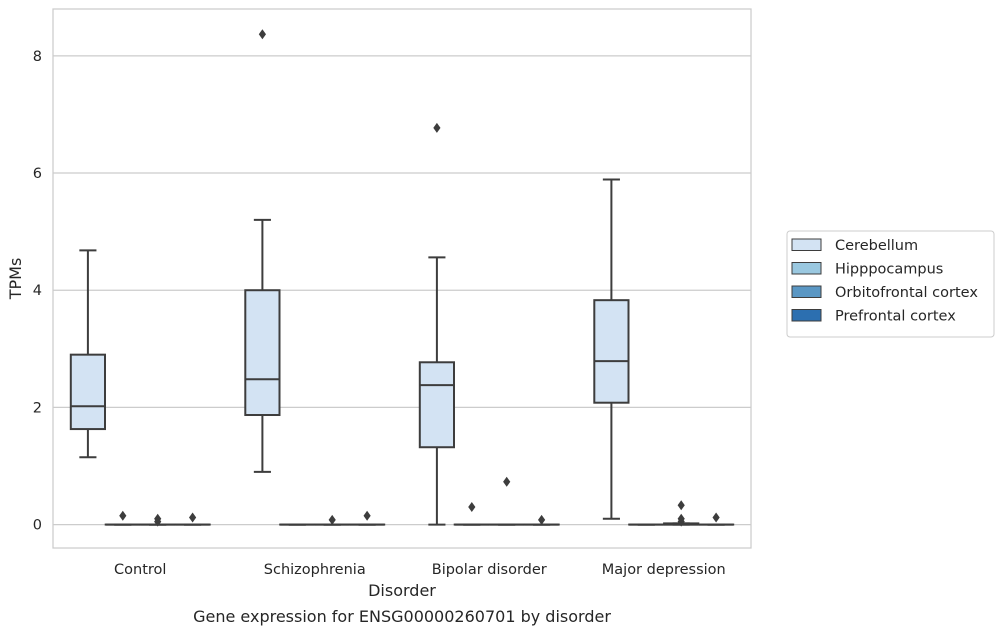  I want to click on y-tick-label: 4, so click(37, 291).